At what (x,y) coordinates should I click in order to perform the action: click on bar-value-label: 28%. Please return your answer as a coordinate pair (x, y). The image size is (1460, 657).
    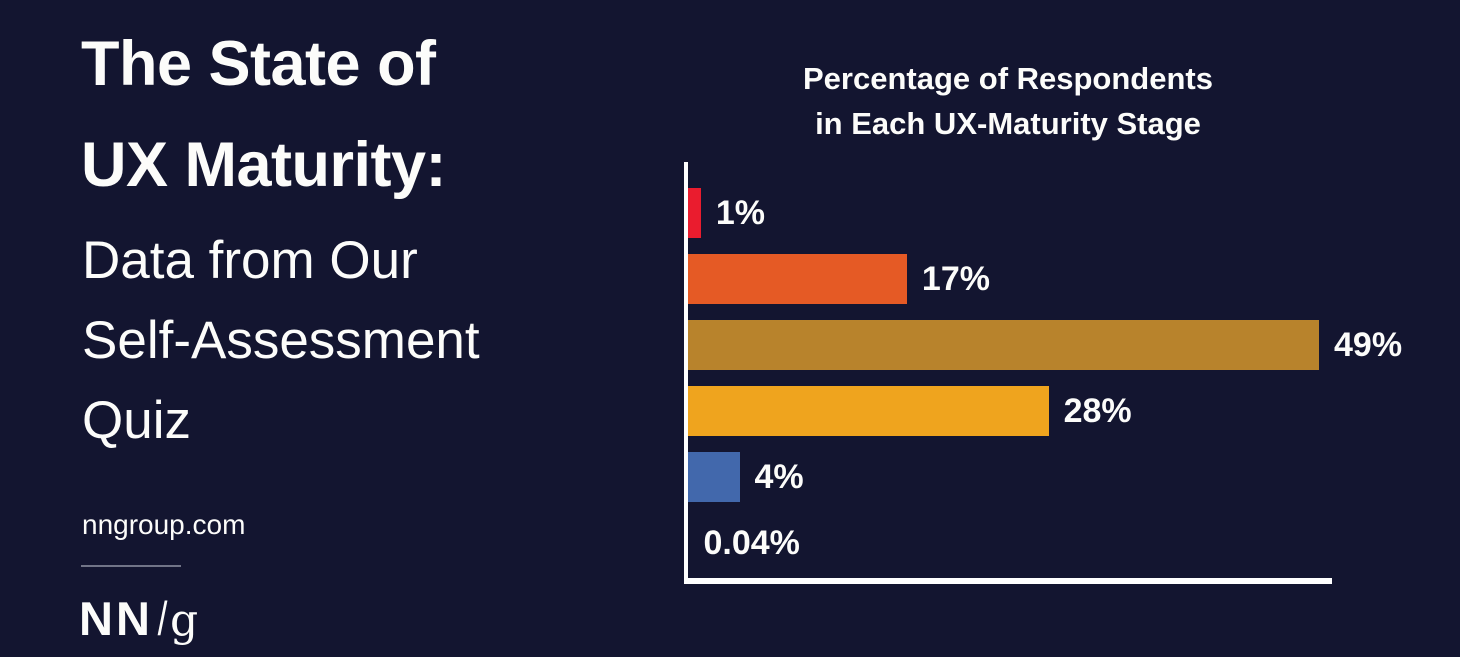
    Looking at the image, I should click on (1097, 411).